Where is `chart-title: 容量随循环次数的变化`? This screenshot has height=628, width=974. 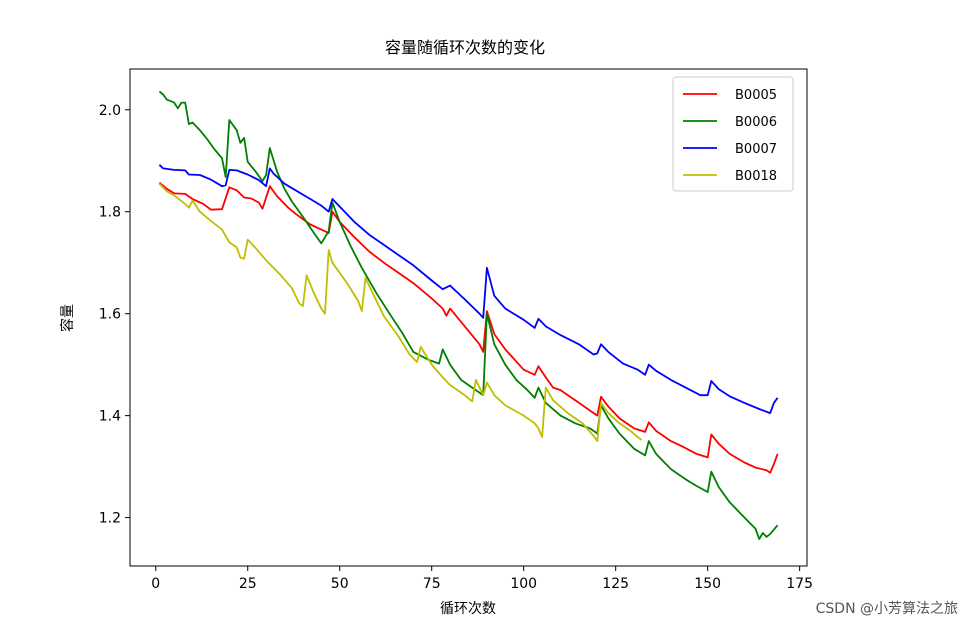 chart-title: 容量随循环次数的变化 is located at coordinates (465, 47).